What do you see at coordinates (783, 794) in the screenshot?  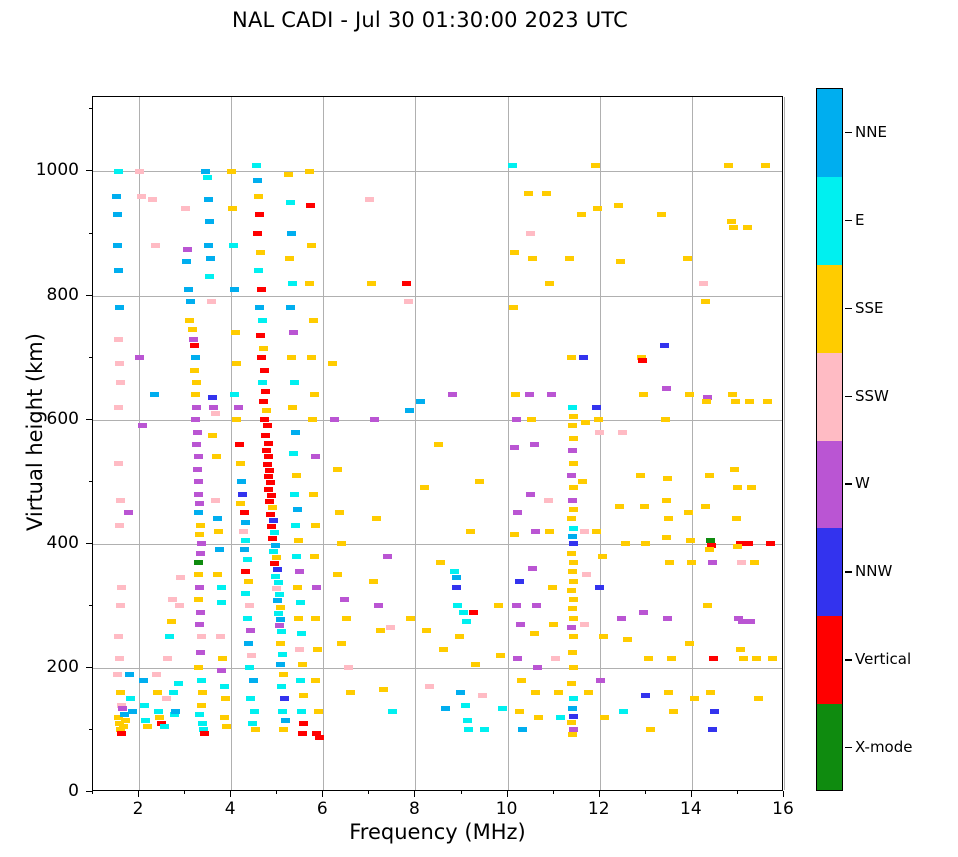 I see `x-axis-tick` at bounding box center [783, 794].